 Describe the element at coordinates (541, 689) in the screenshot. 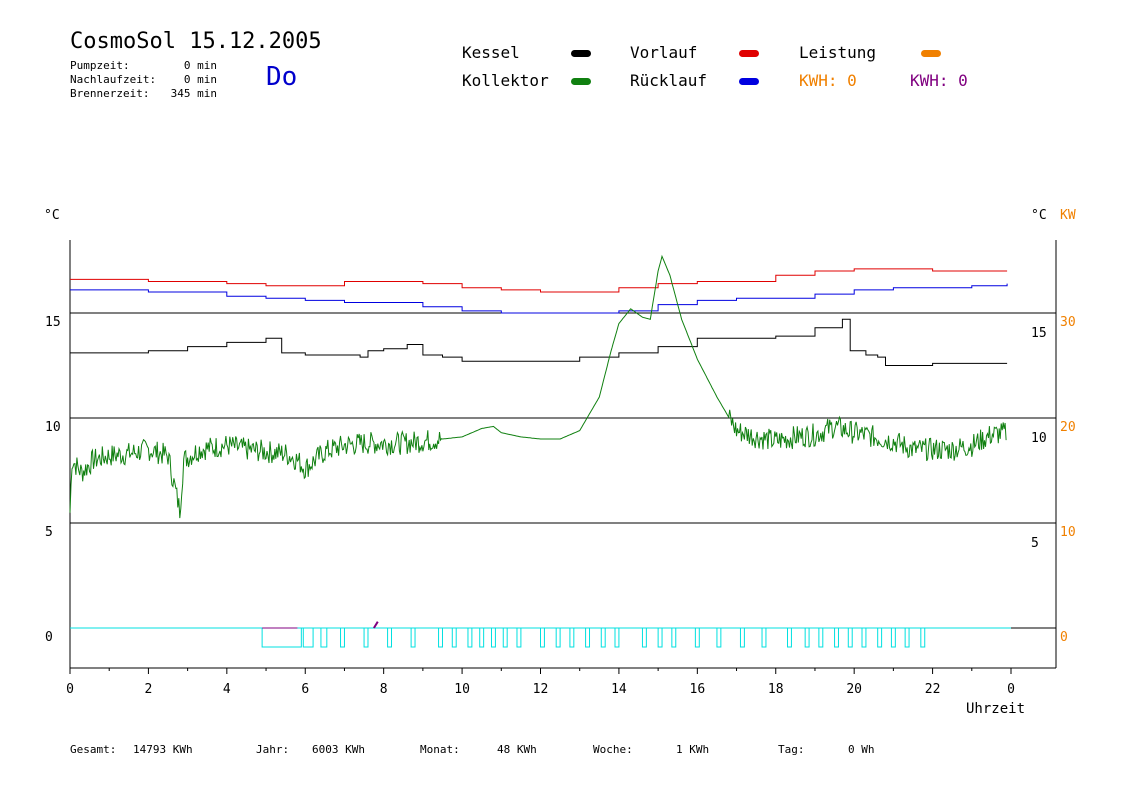

I see `x-tick-6: 12` at that location.